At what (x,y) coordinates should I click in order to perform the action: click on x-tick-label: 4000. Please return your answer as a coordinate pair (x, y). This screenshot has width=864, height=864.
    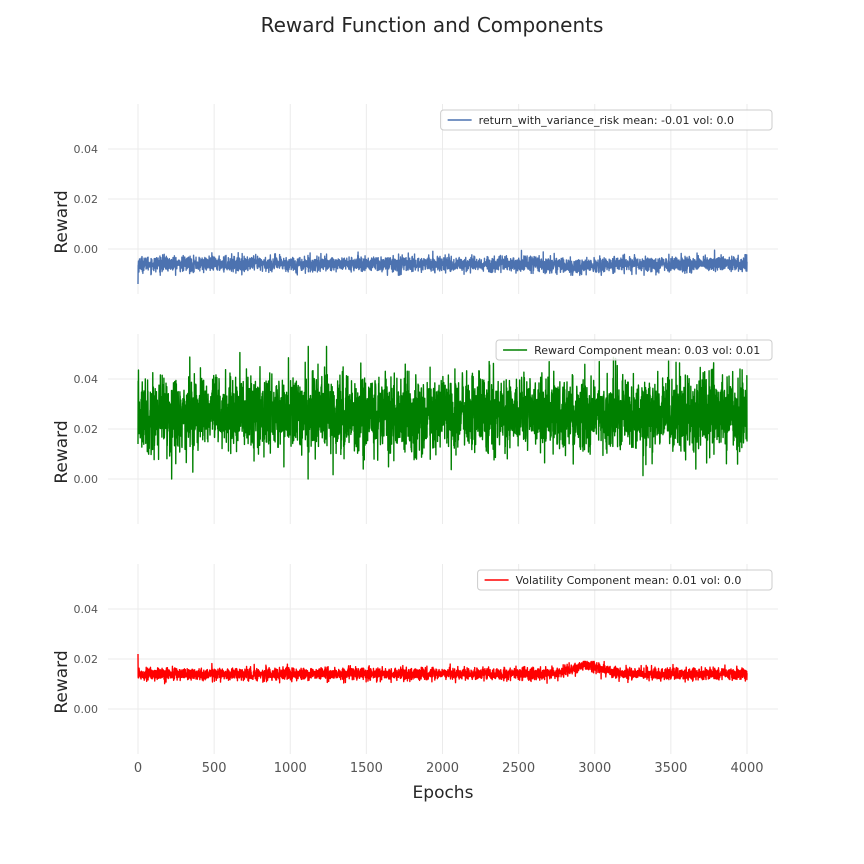
    Looking at the image, I should click on (746, 768).